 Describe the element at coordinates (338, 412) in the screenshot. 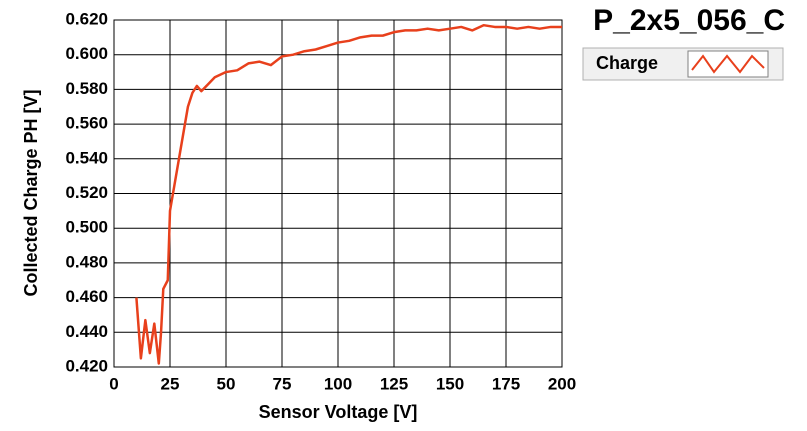

I see `x-axis-label: Sensor Voltage [V]` at that location.